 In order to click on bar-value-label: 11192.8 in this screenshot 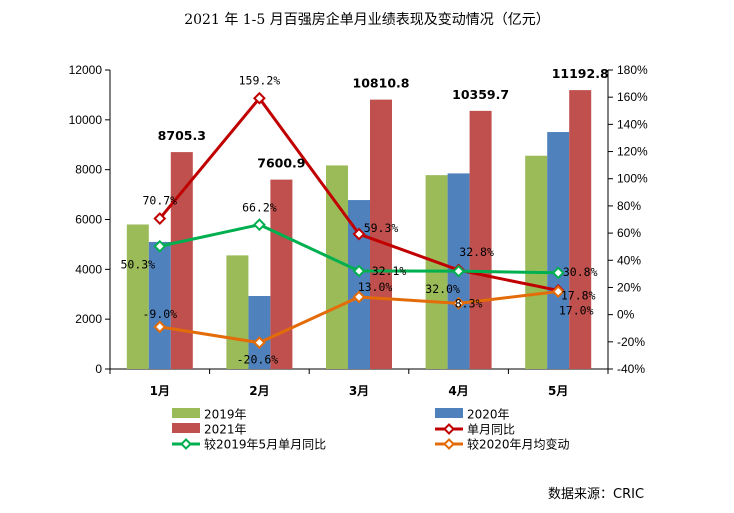, I will do `click(580, 73)`.